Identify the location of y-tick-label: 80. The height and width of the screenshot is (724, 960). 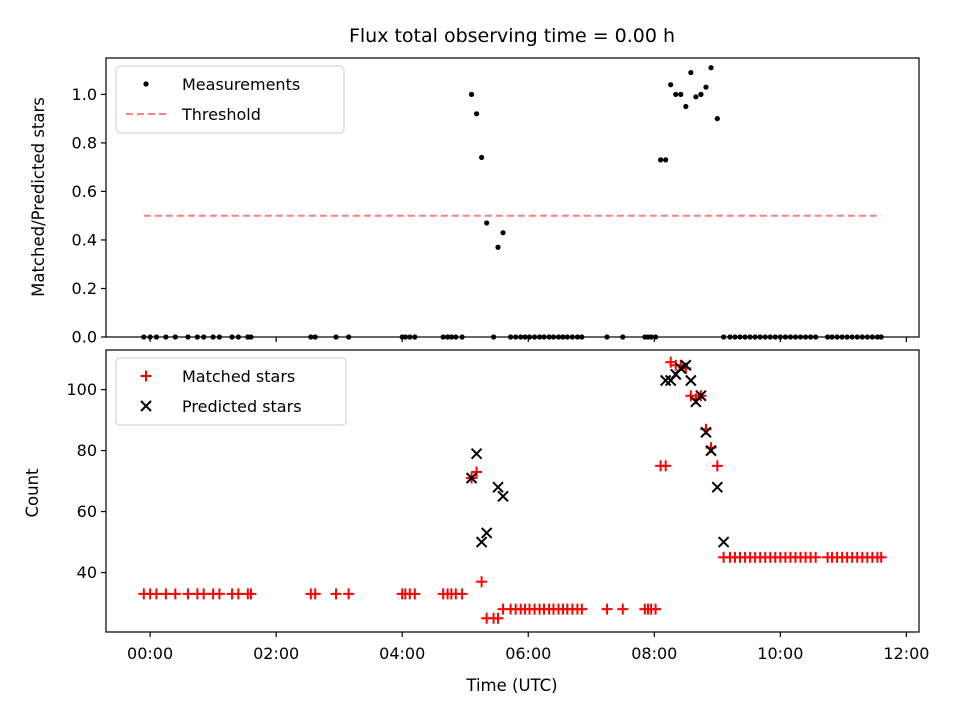
(87, 450).